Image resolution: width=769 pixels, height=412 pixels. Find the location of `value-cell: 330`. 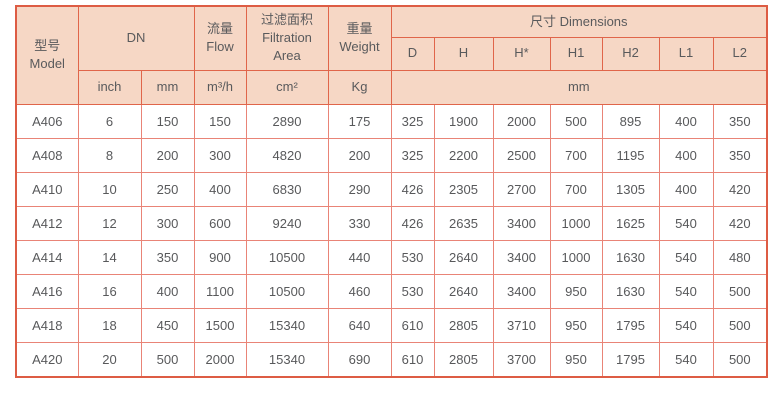

value-cell: 330 is located at coordinates (359, 223).